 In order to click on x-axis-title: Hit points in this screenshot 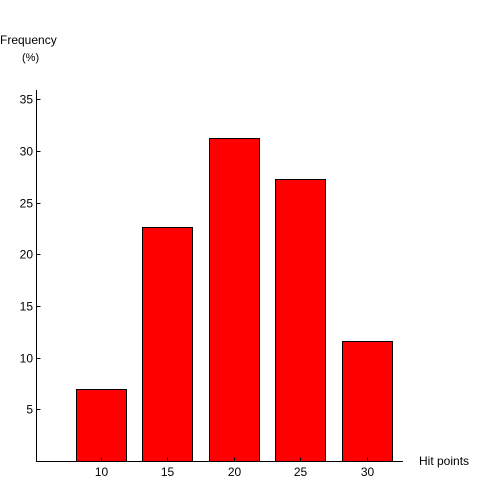, I will do `click(444, 461)`.